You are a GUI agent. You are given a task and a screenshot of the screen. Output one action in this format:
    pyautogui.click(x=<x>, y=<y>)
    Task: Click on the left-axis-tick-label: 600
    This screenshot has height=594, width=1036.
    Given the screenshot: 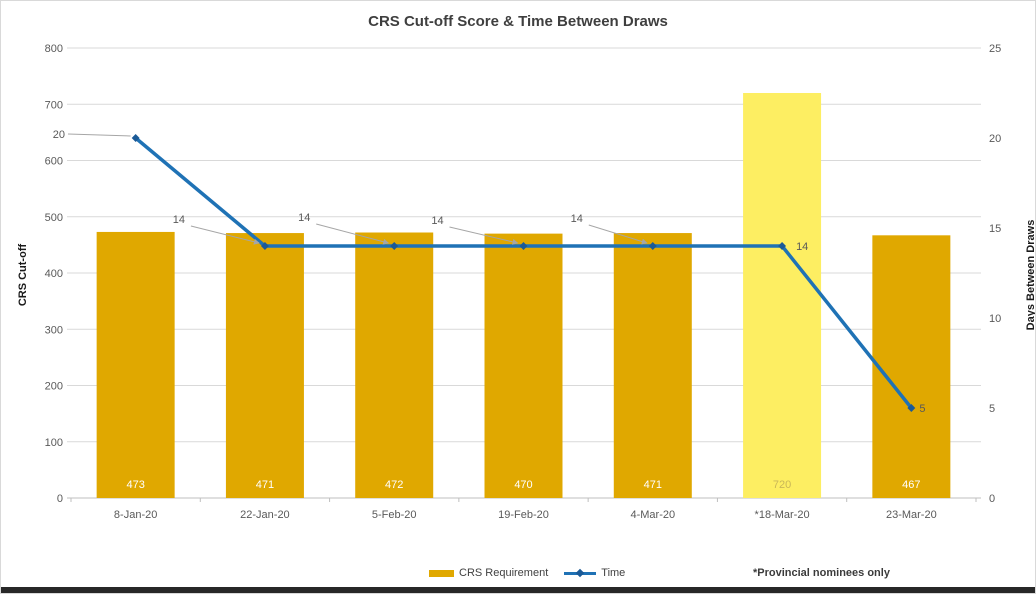 What is the action you would take?
    pyautogui.click(x=54, y=162)
    